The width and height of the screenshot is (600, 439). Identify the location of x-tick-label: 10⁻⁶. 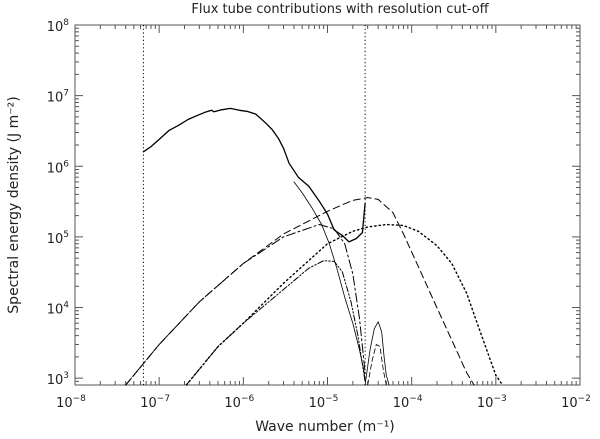
(239, 402).